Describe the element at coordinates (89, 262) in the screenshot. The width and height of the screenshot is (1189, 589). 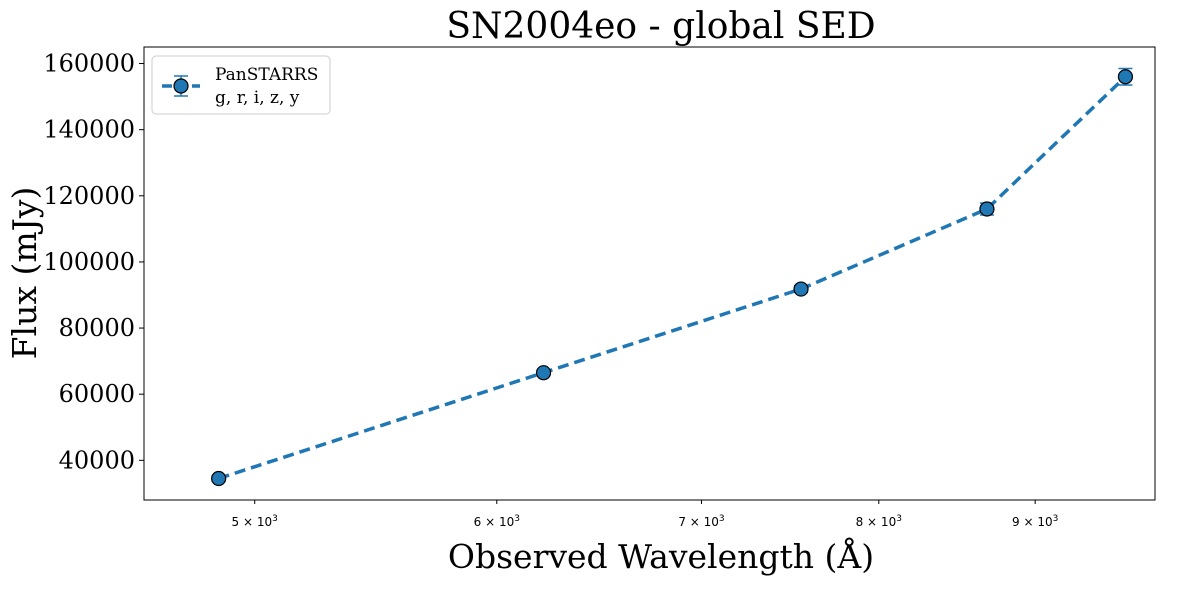
I see `y-tick-label: 100000` at that location.